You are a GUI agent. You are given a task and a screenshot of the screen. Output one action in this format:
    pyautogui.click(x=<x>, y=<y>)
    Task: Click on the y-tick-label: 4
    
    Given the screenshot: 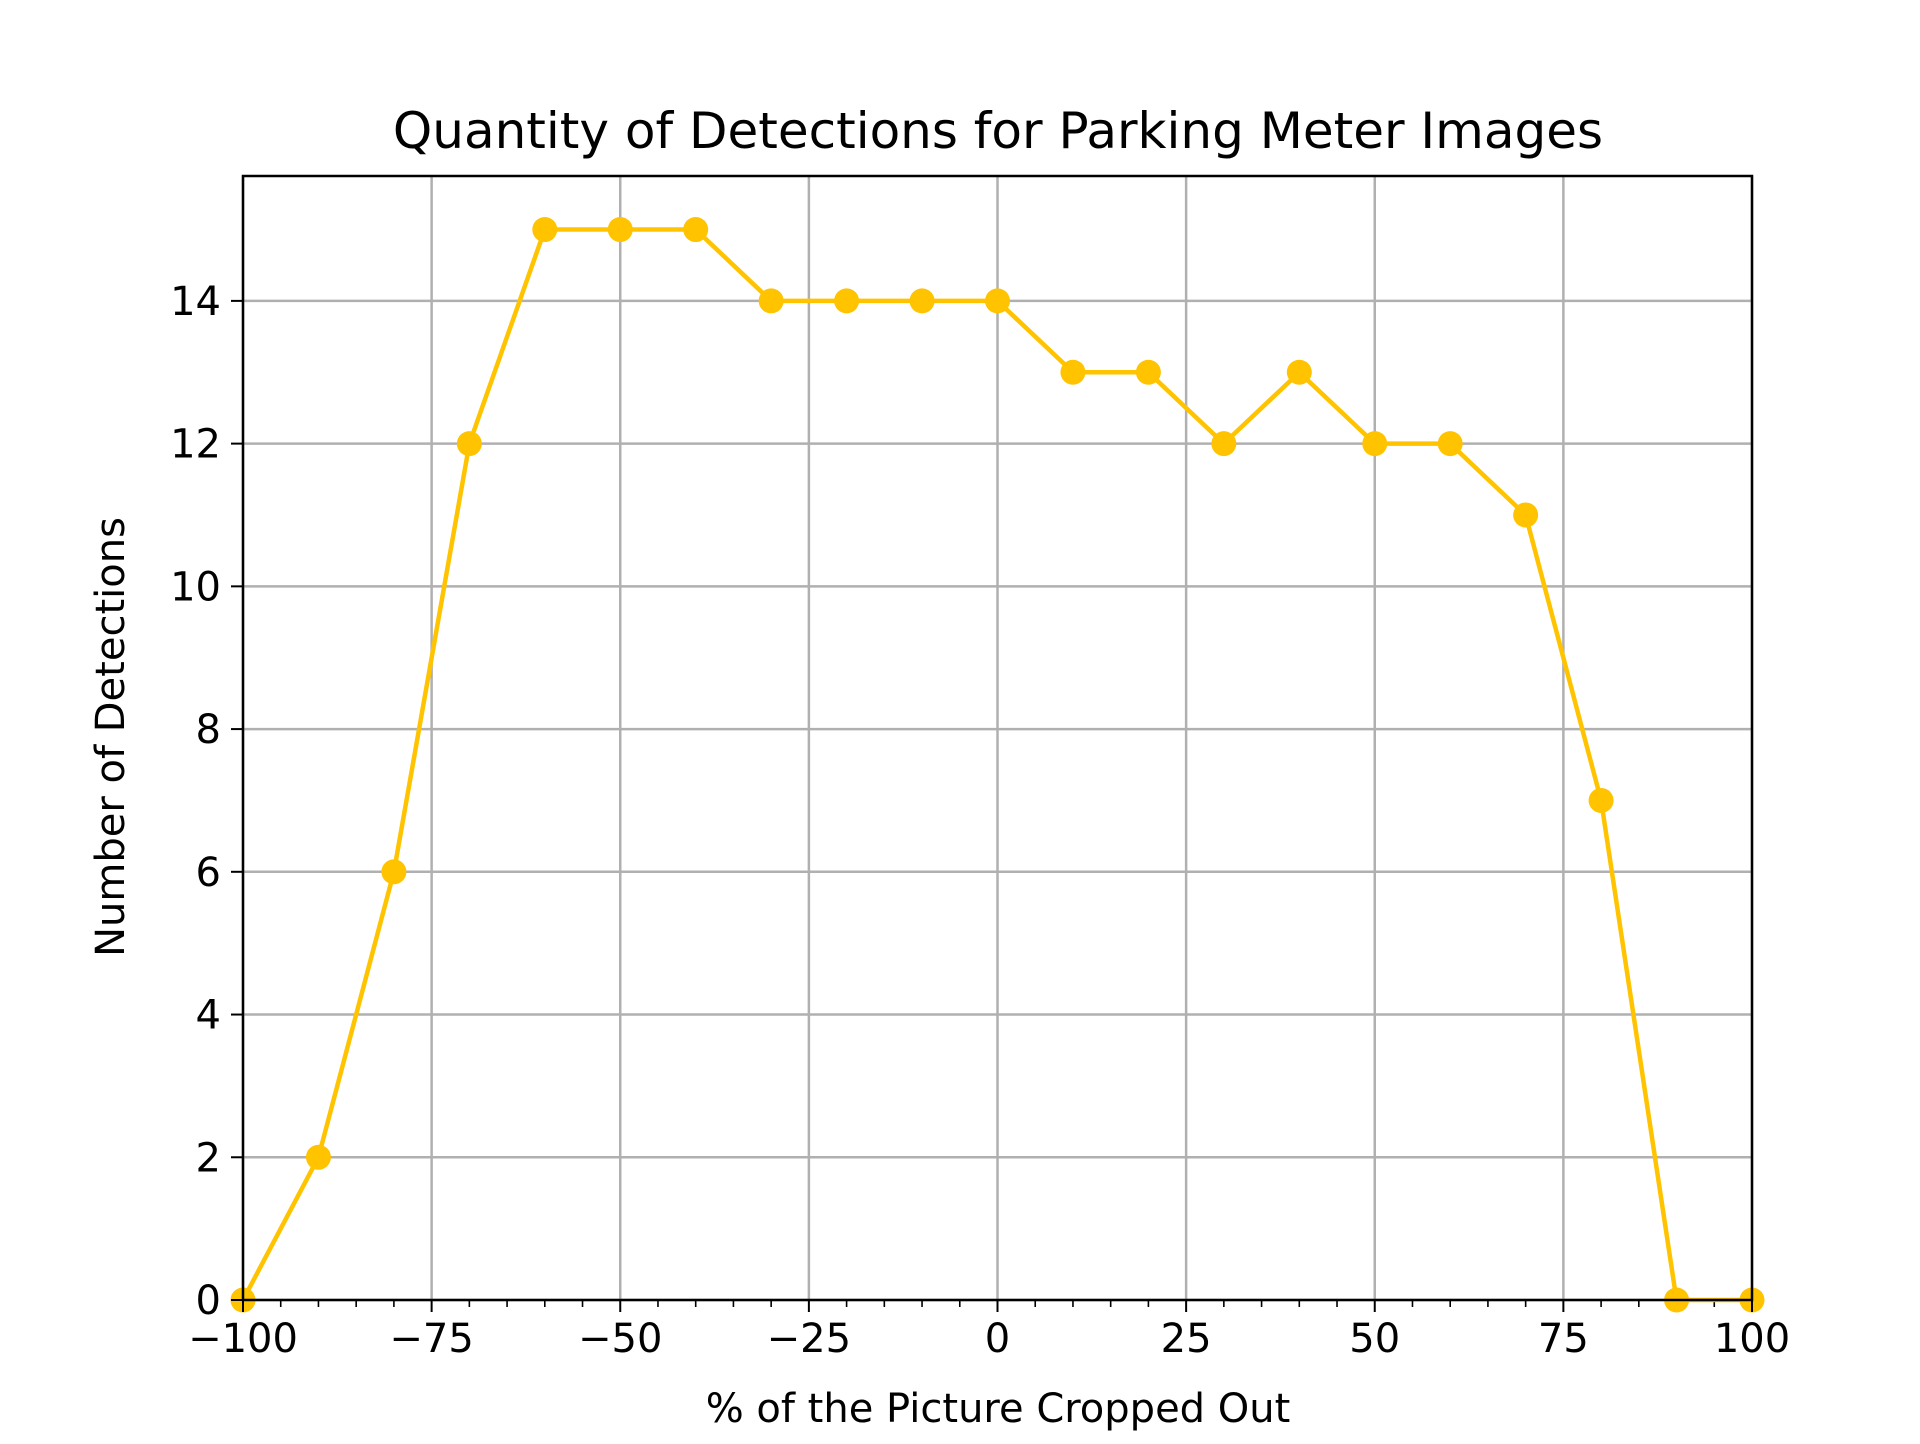 What is the action you would take?
    pyautogui.click(x=208, y=1016)
    